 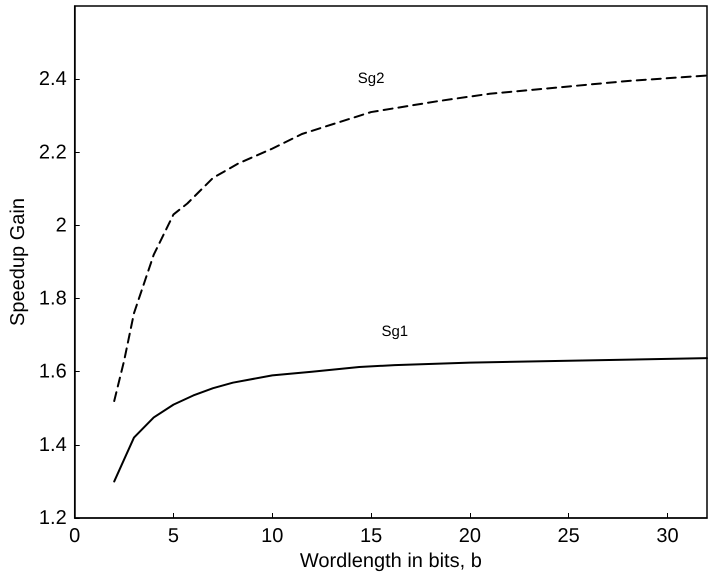 What do you see at coordinates (52, 152) in the screenshot?
I see `y-tick-label: 2.2` at bounding box center [52, 152].